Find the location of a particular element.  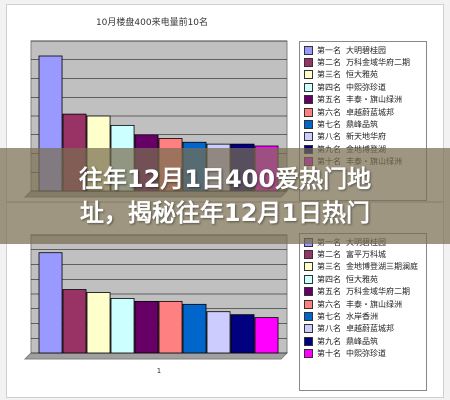

legend-item: 第十名 中熙弥珍道 is located at coordinates (363, 354).